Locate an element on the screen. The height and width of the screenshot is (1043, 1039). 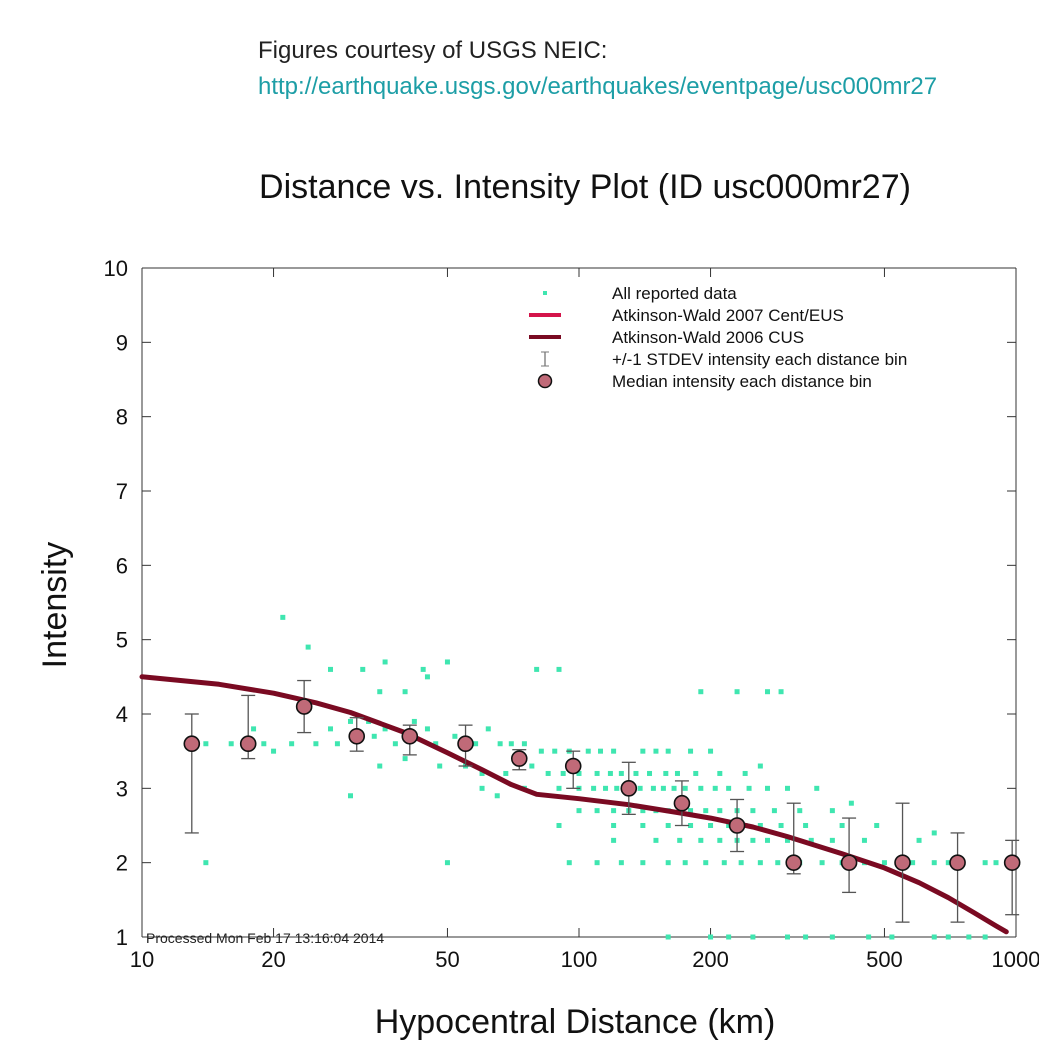
x-tick-label: 10 is located at coordinates (142, 959).